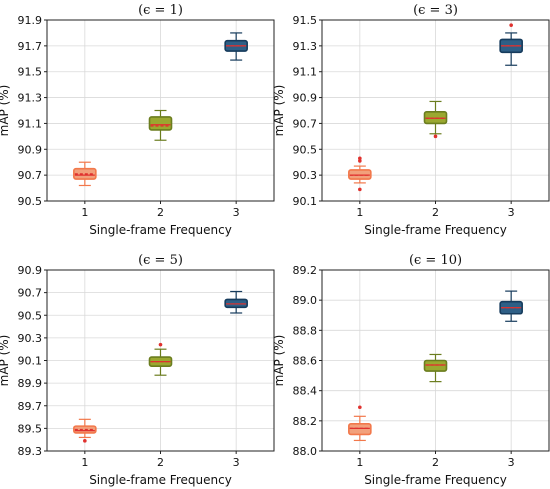 Image resolution: width=550 pixels, height=489 pixels. Describe the element at coordinates (305, 270) in the screenshot. I see `y-tick-label: 89.2` at that location.